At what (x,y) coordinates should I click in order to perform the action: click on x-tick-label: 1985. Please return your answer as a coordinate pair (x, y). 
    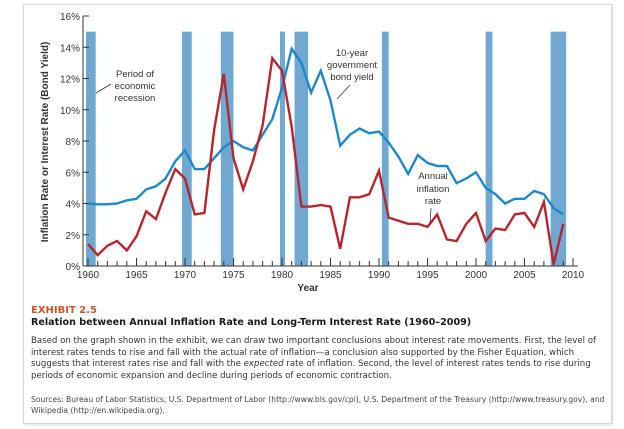
    Looking at the image, I should click on (330, 275).